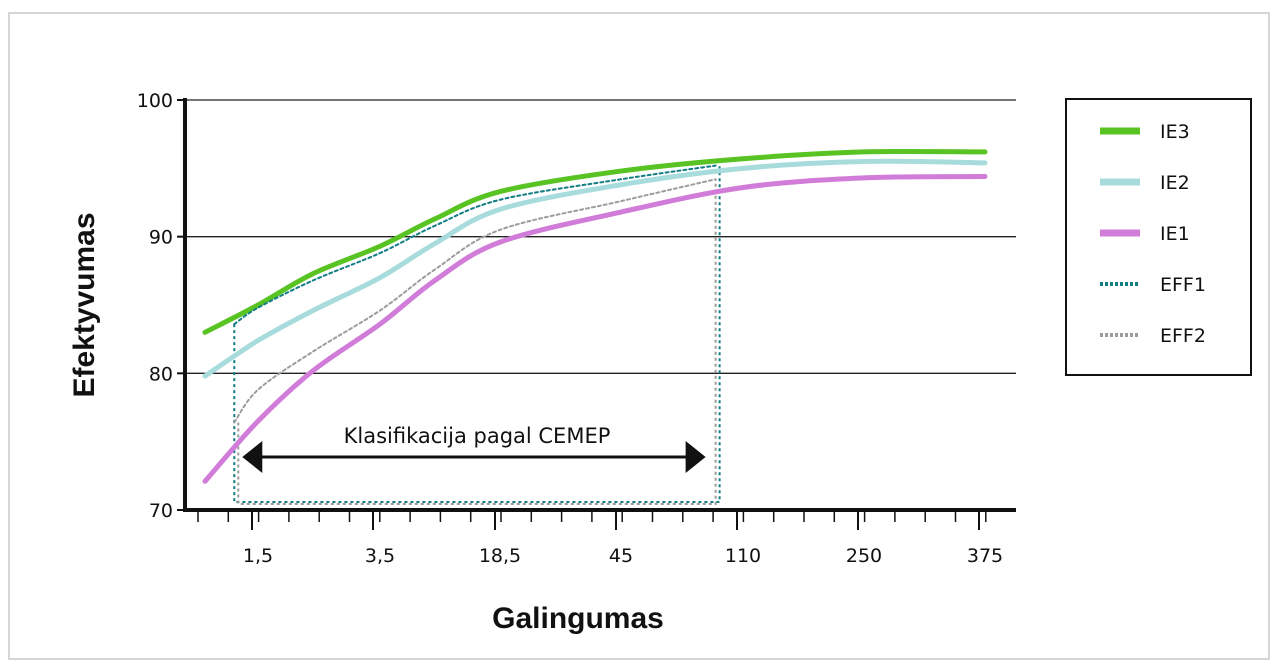 This screenshot has width=1278, height=665. I want to click on x-tick-label: 250, so click(864, 556).